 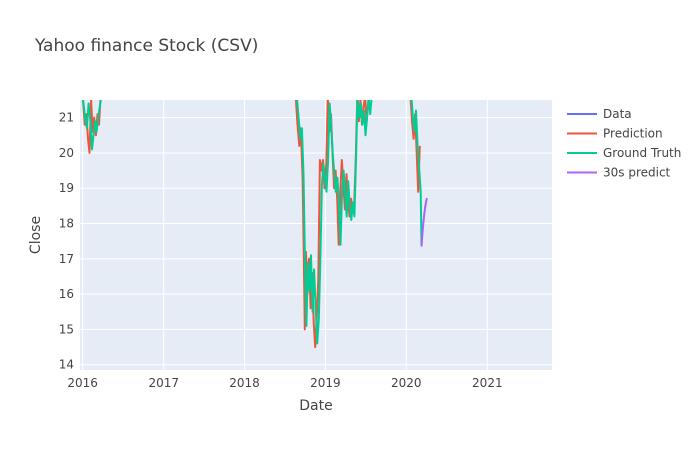 What do you see at coordinates (66, 259) in the screenshot?
I see `y-tick-label: 17` at bounding box center [66, 259].